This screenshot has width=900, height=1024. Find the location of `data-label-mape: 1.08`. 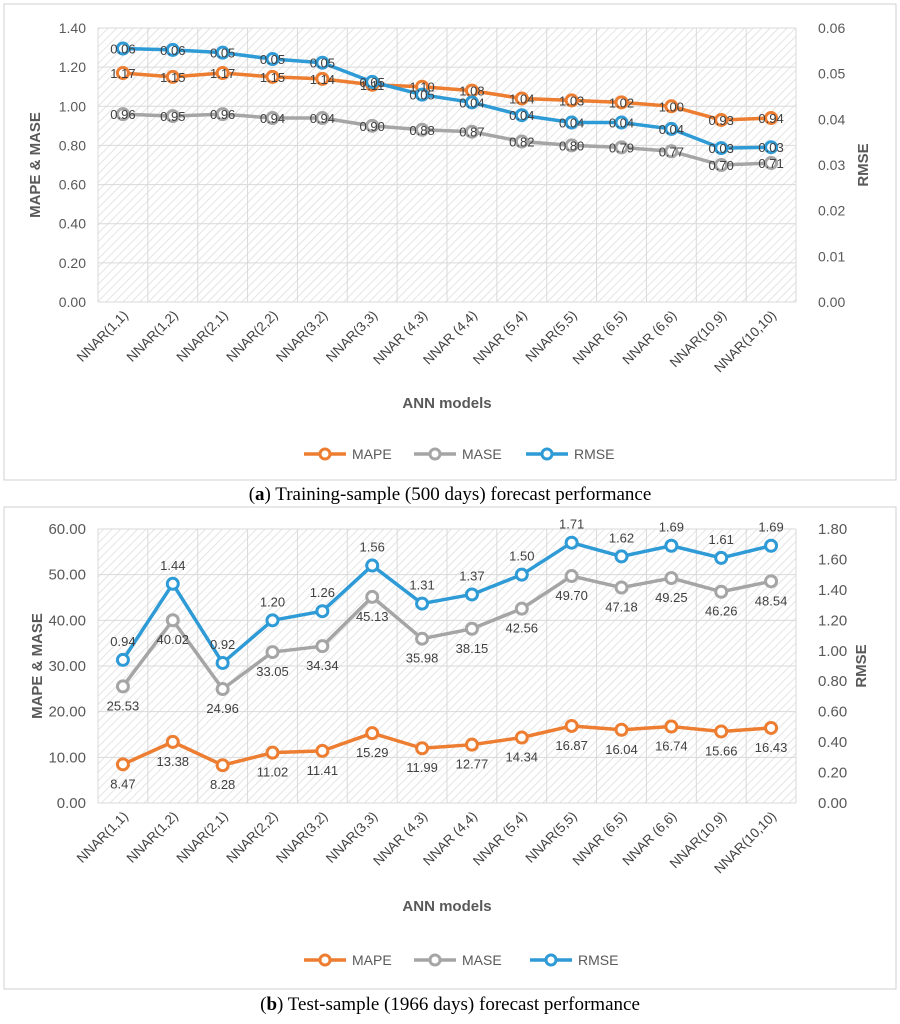

data-label-mape: 1.08 is located at coordinates (471, 91).